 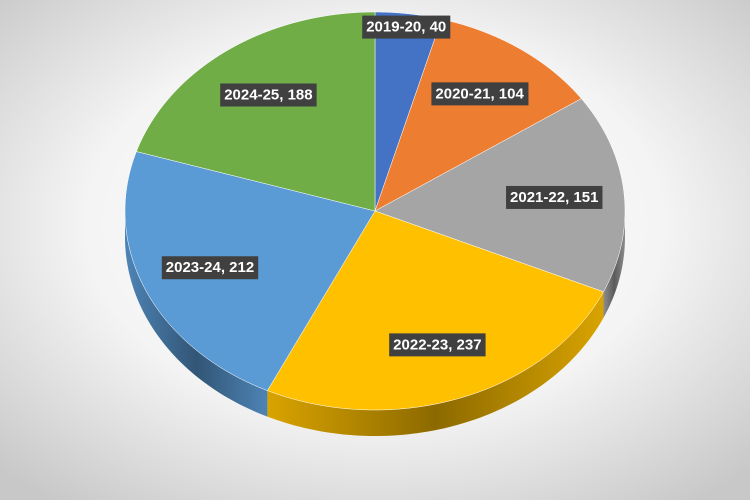 I want to click on data-label: 2019-20, 40, so click(x=406, y=27).